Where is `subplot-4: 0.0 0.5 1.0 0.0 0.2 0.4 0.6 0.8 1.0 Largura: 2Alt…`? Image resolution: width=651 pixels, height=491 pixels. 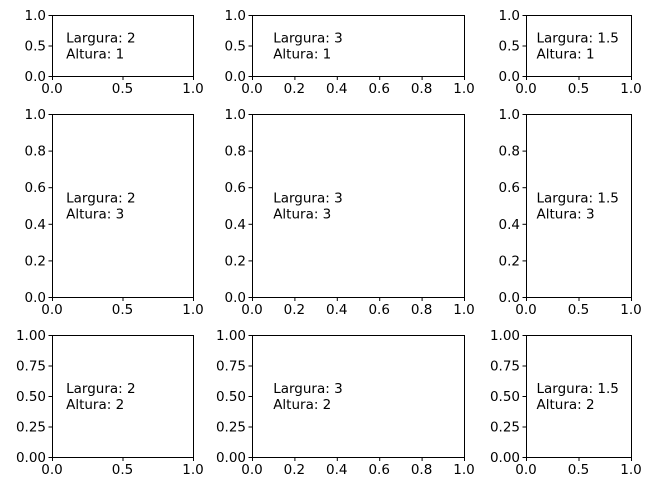
subplot-4: 0.0 0.5 1.0 0.0 0.2 0.4 0.6 0.8 1.0 Largura: 2Alt… is located at coordinates (114, 212).